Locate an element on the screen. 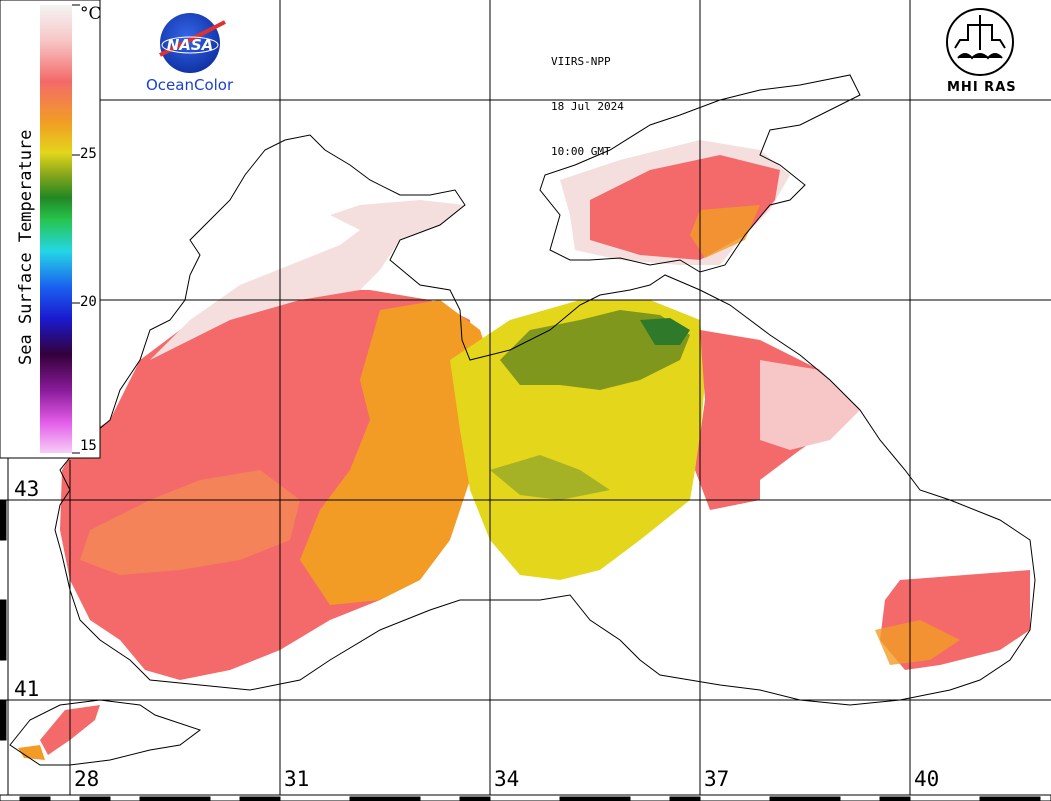 This screenshot has width=1051, height=801. lon-label-28: 28 is located at coordinates (87, 779).